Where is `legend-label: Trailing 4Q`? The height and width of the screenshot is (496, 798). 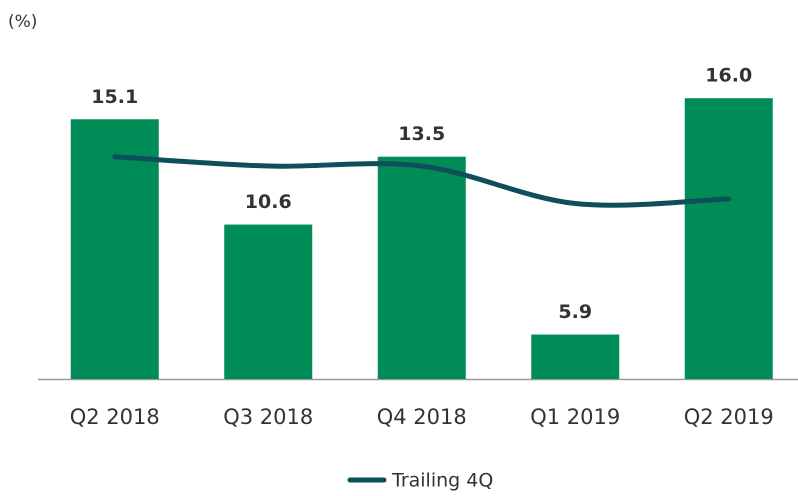
legend-label: Trailing 4Q is located at coordinates (442, 481).